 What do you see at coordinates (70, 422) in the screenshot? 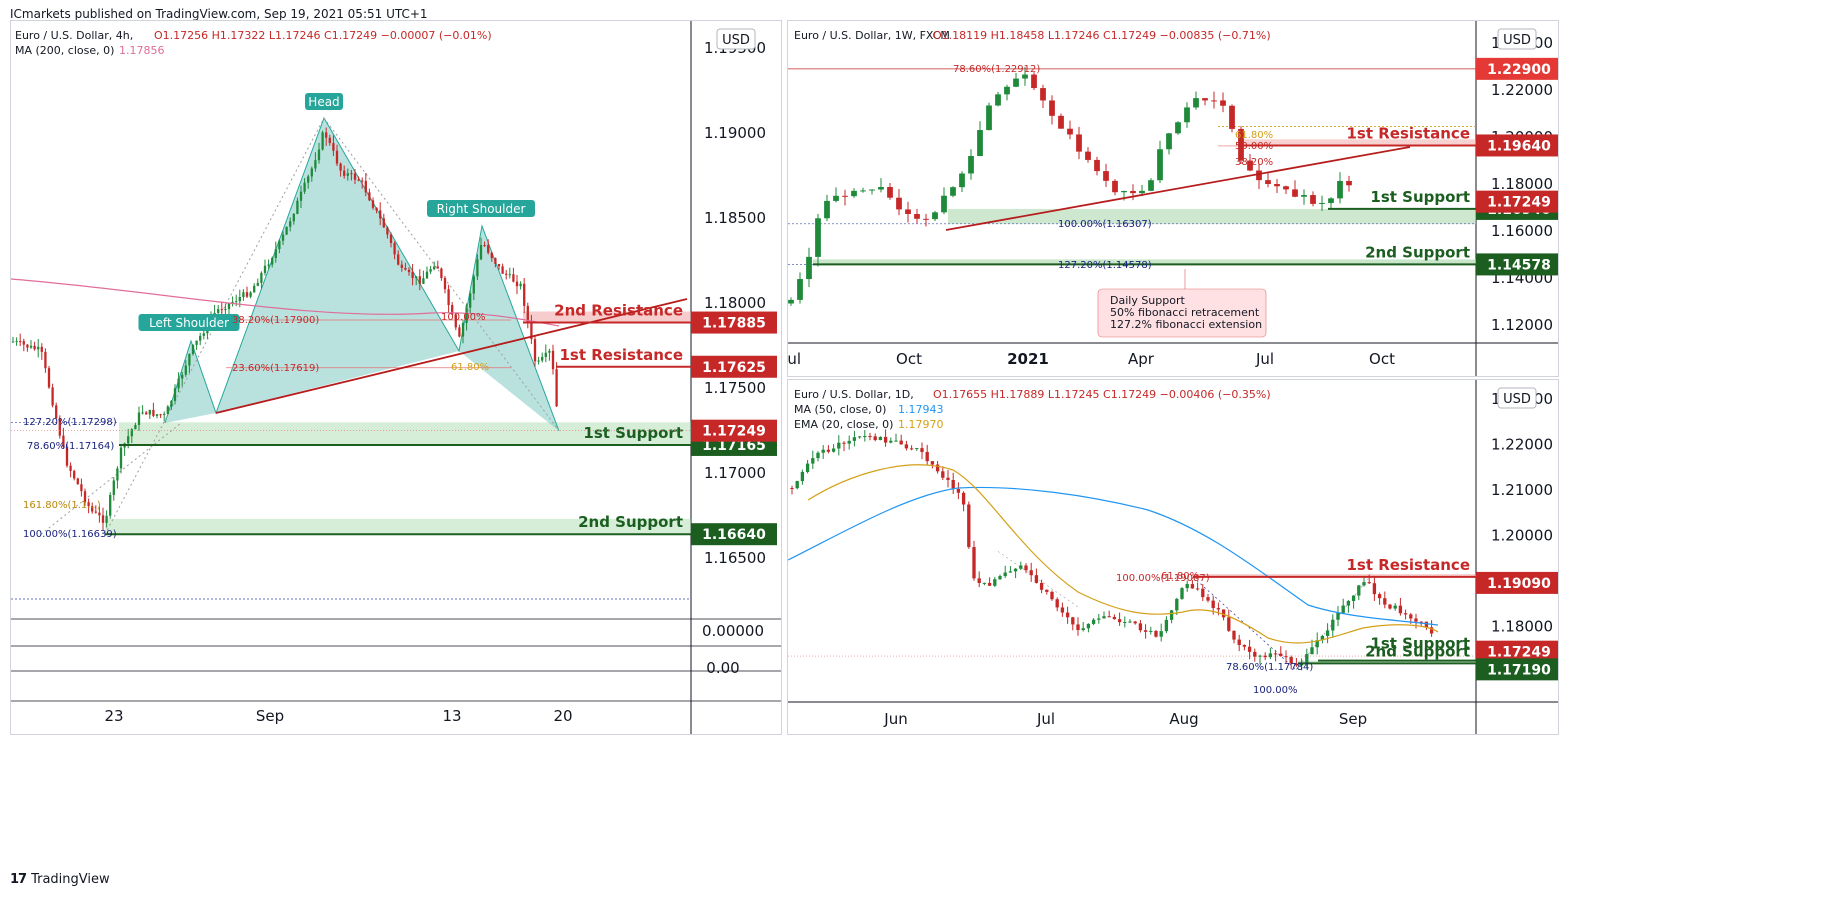
I see `fib-label: 127.20%(1.17298)` at bounding box center [70, 422].